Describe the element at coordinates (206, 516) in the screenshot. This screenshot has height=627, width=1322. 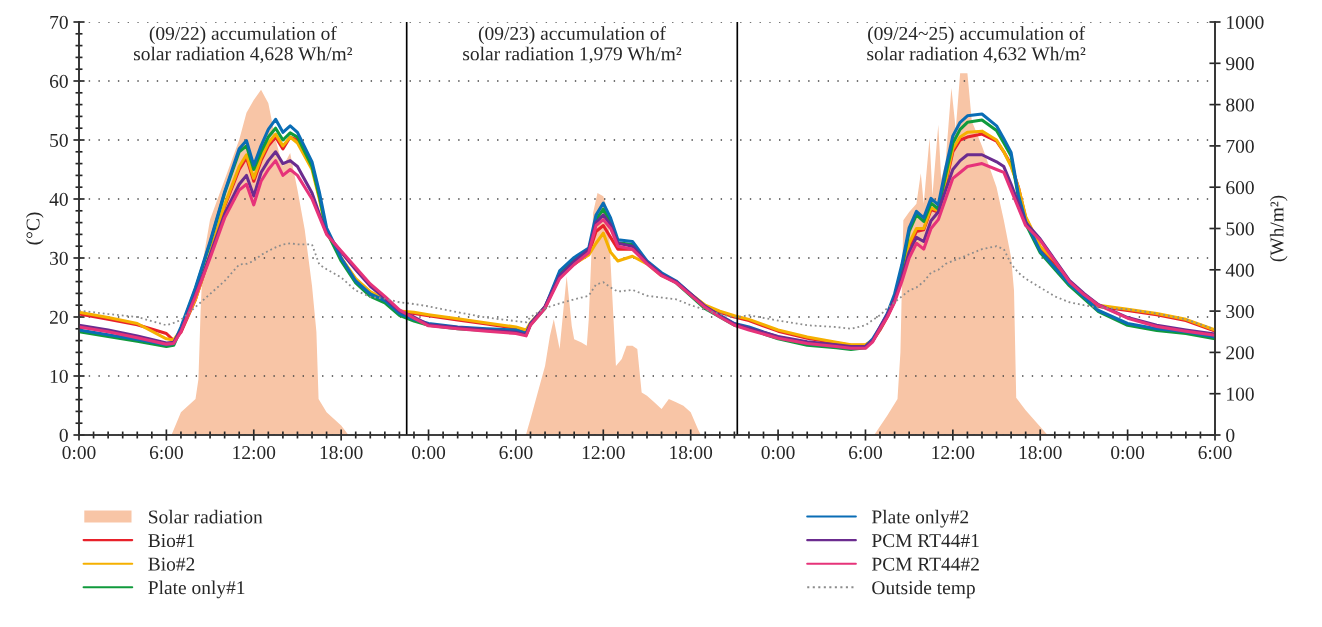
I see `legend-label: Solar radiation` at that location.